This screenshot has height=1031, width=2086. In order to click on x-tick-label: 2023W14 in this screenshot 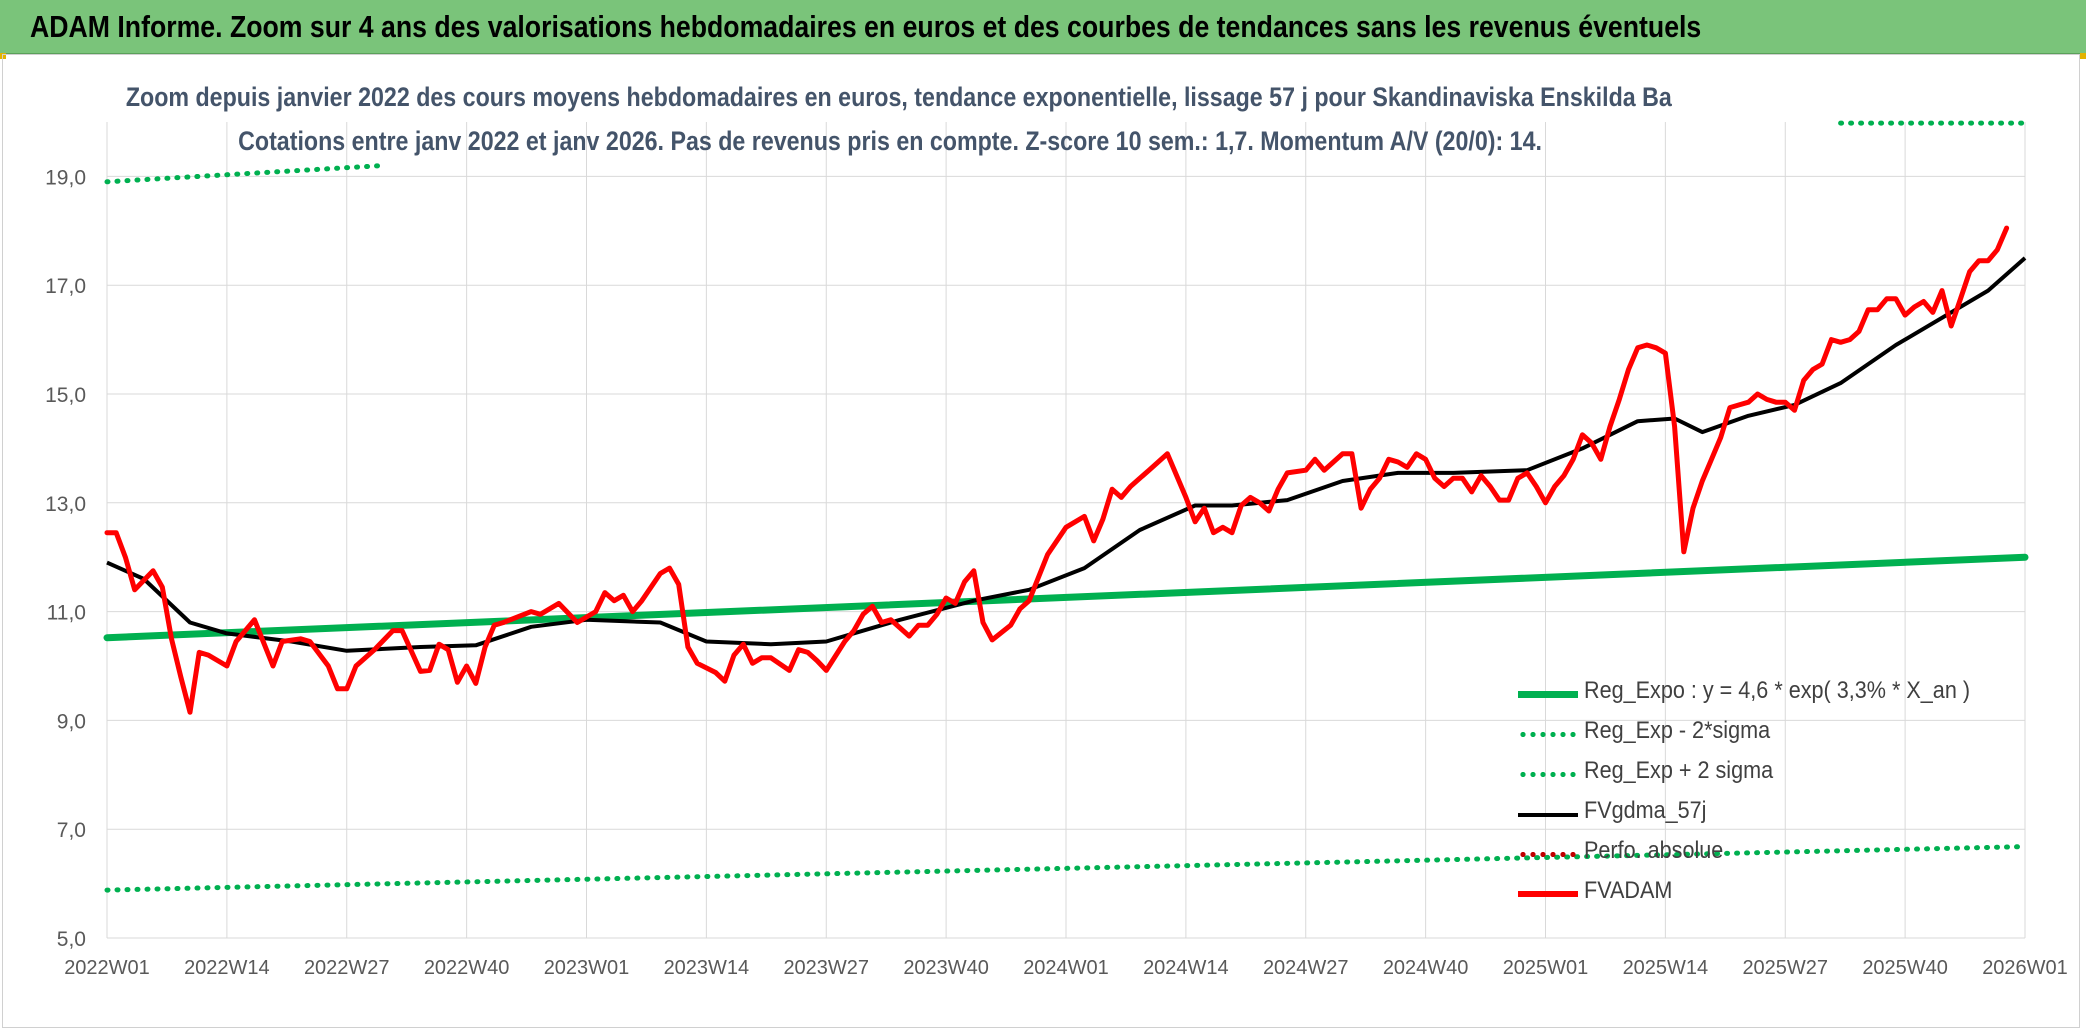, I will do `click(707, 968)`.